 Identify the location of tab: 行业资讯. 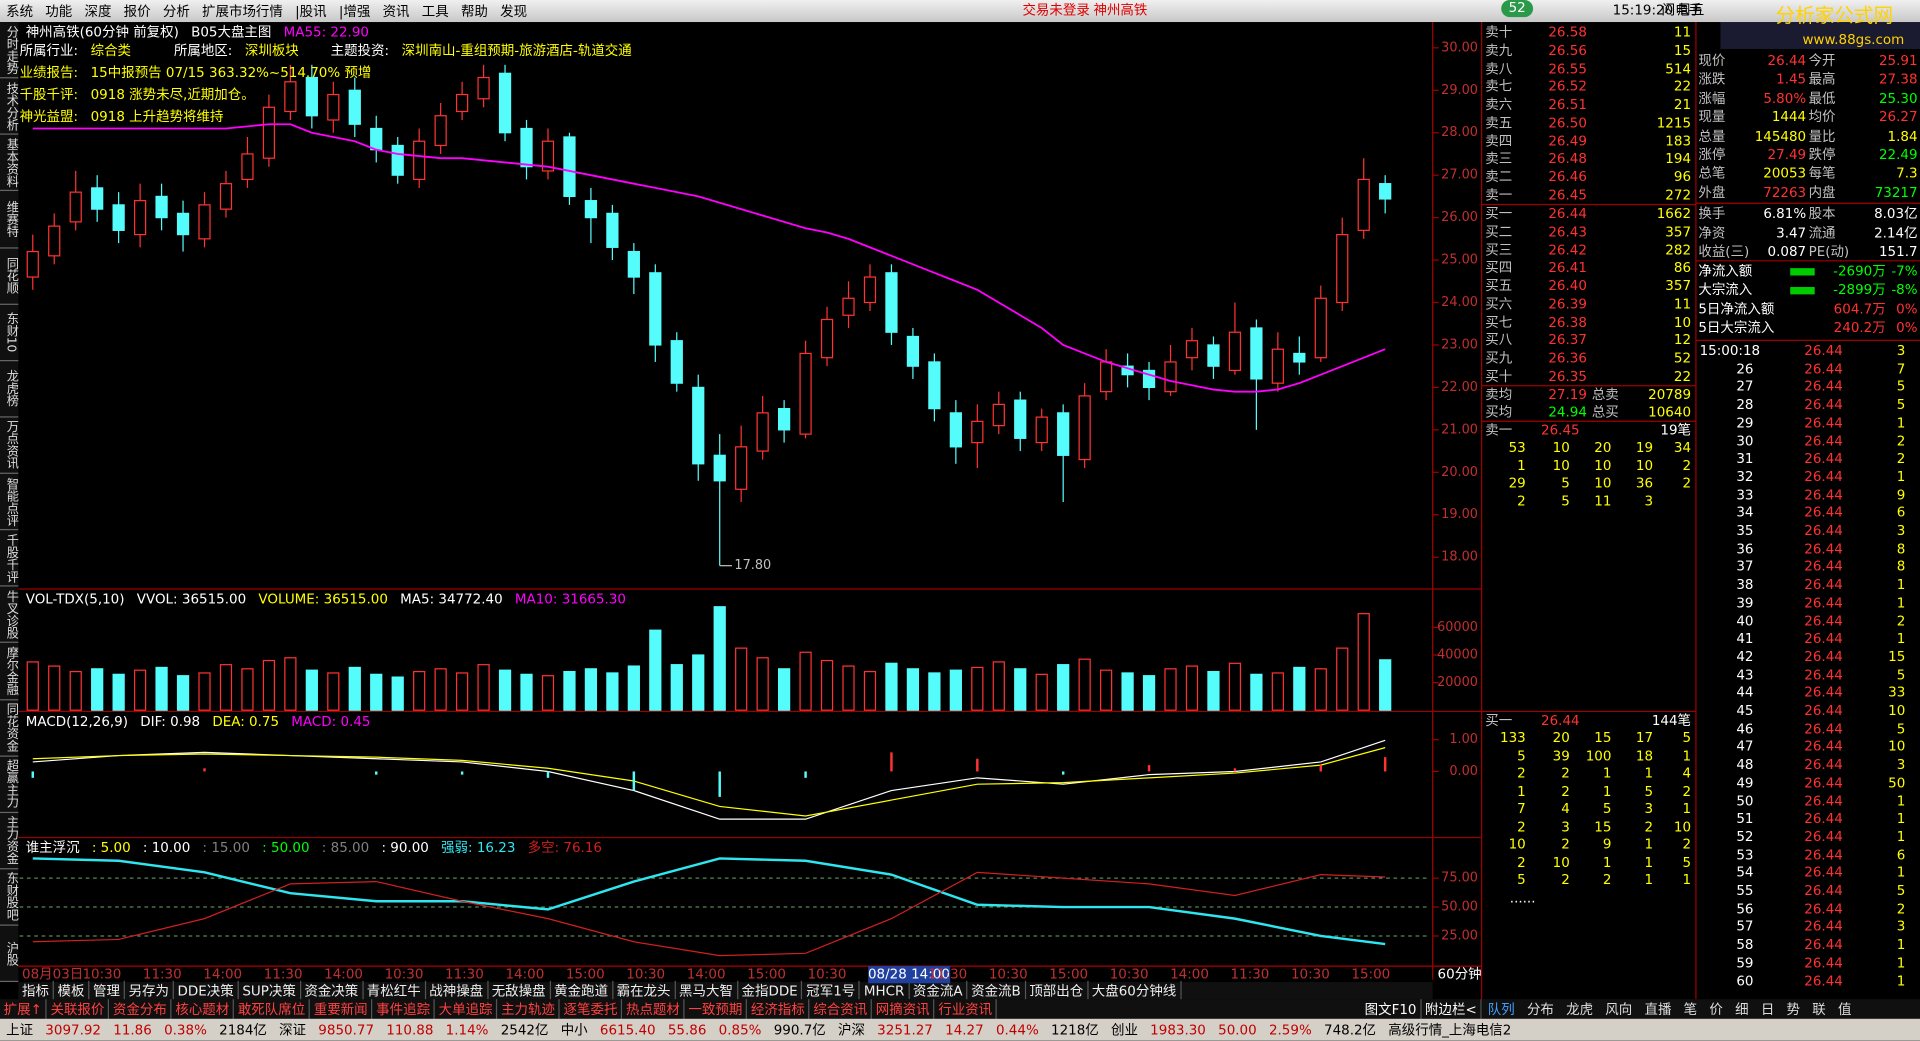
(966, 1009).